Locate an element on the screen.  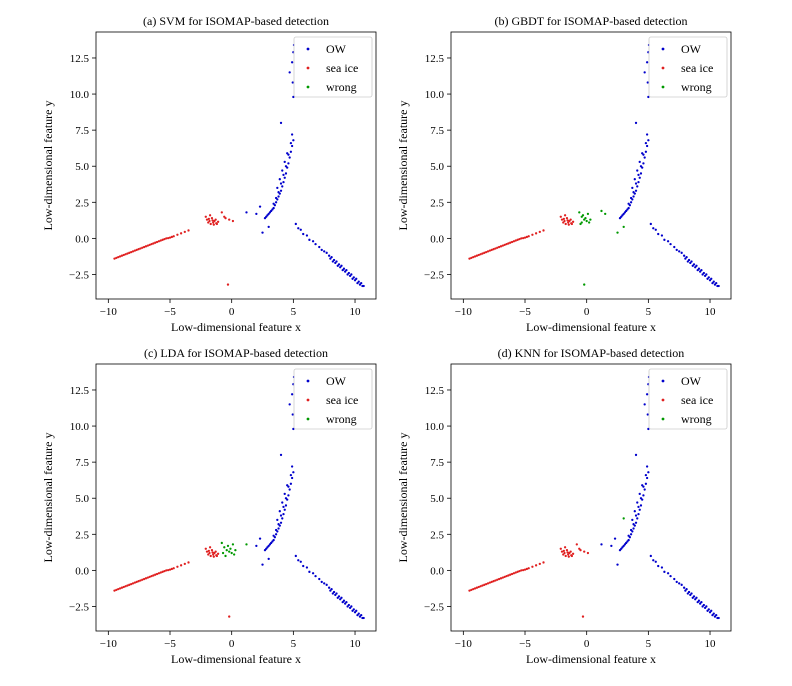
y-tick-label: 10.0 is located at coordinates (435, 427).